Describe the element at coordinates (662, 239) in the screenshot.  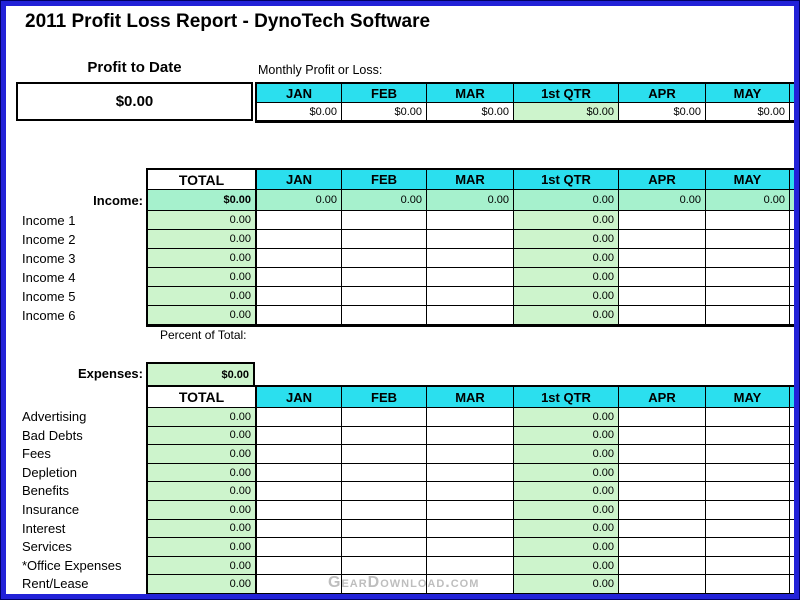
I see `income-table-income-2-apr-cell` at that location.